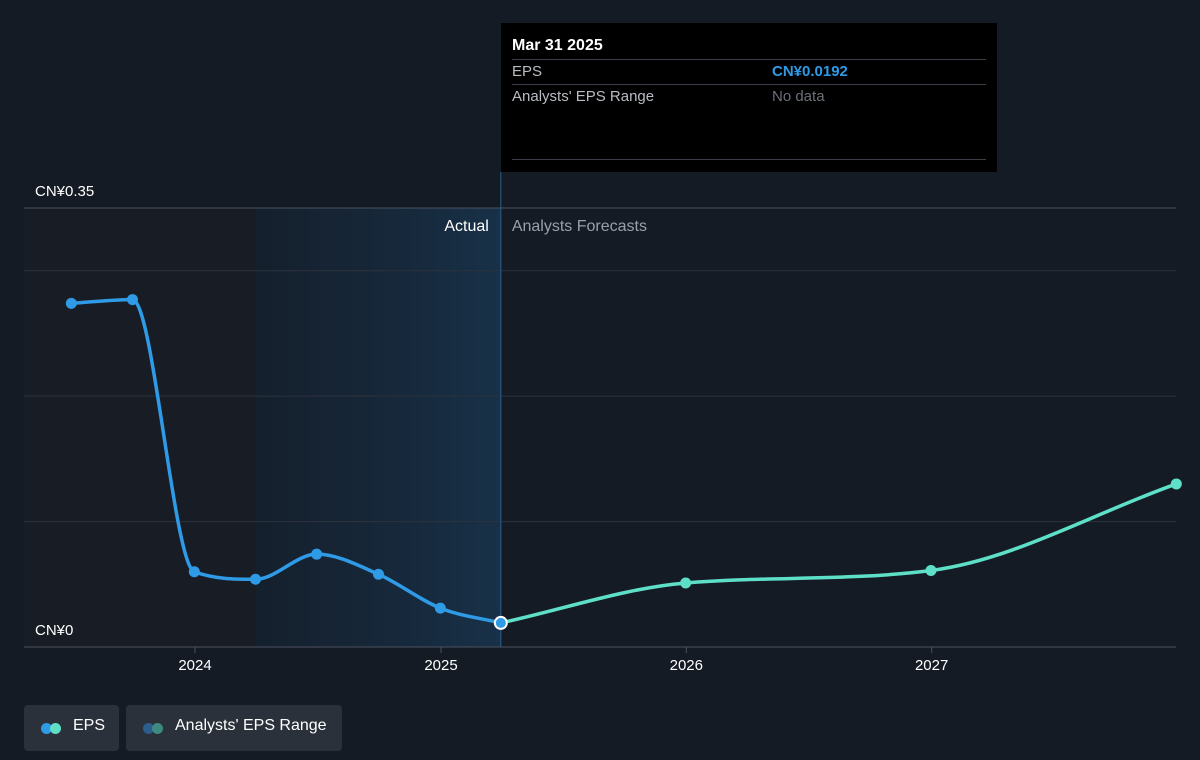  Describe the element at coordinates (194, 665) in the screenshot. I see `x-tick-label: 2024` at that location.